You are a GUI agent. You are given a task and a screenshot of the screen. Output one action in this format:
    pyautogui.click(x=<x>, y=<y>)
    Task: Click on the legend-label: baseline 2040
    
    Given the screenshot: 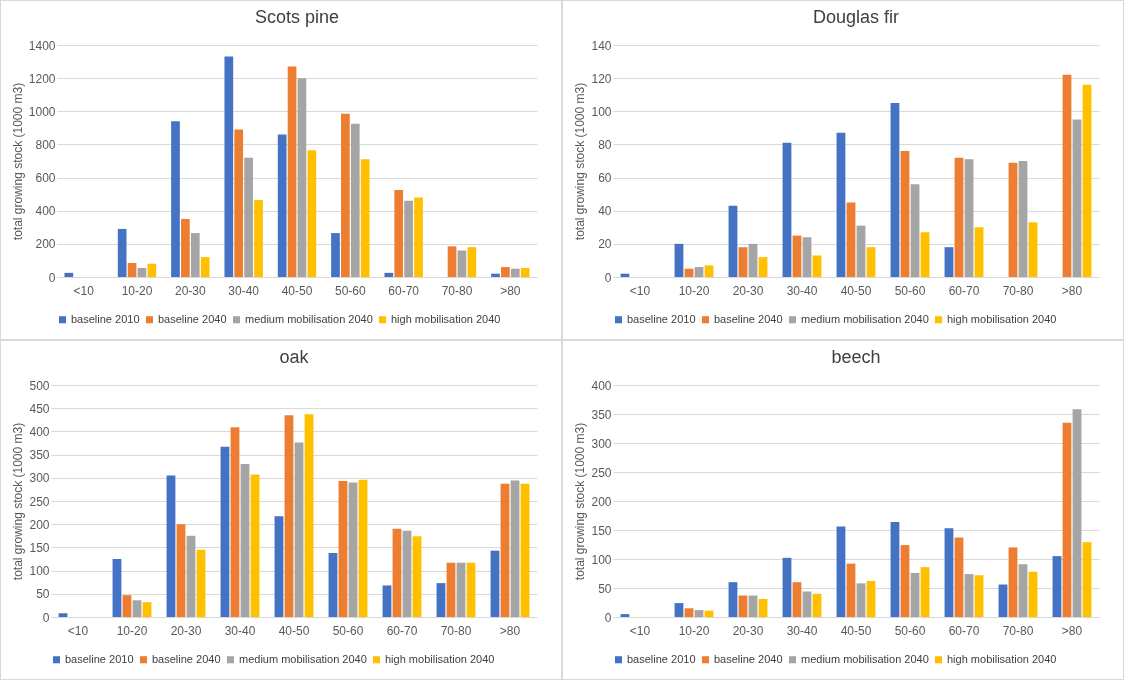 What is the action you would take?
    pyautogui.click(x=186, y=658)
    